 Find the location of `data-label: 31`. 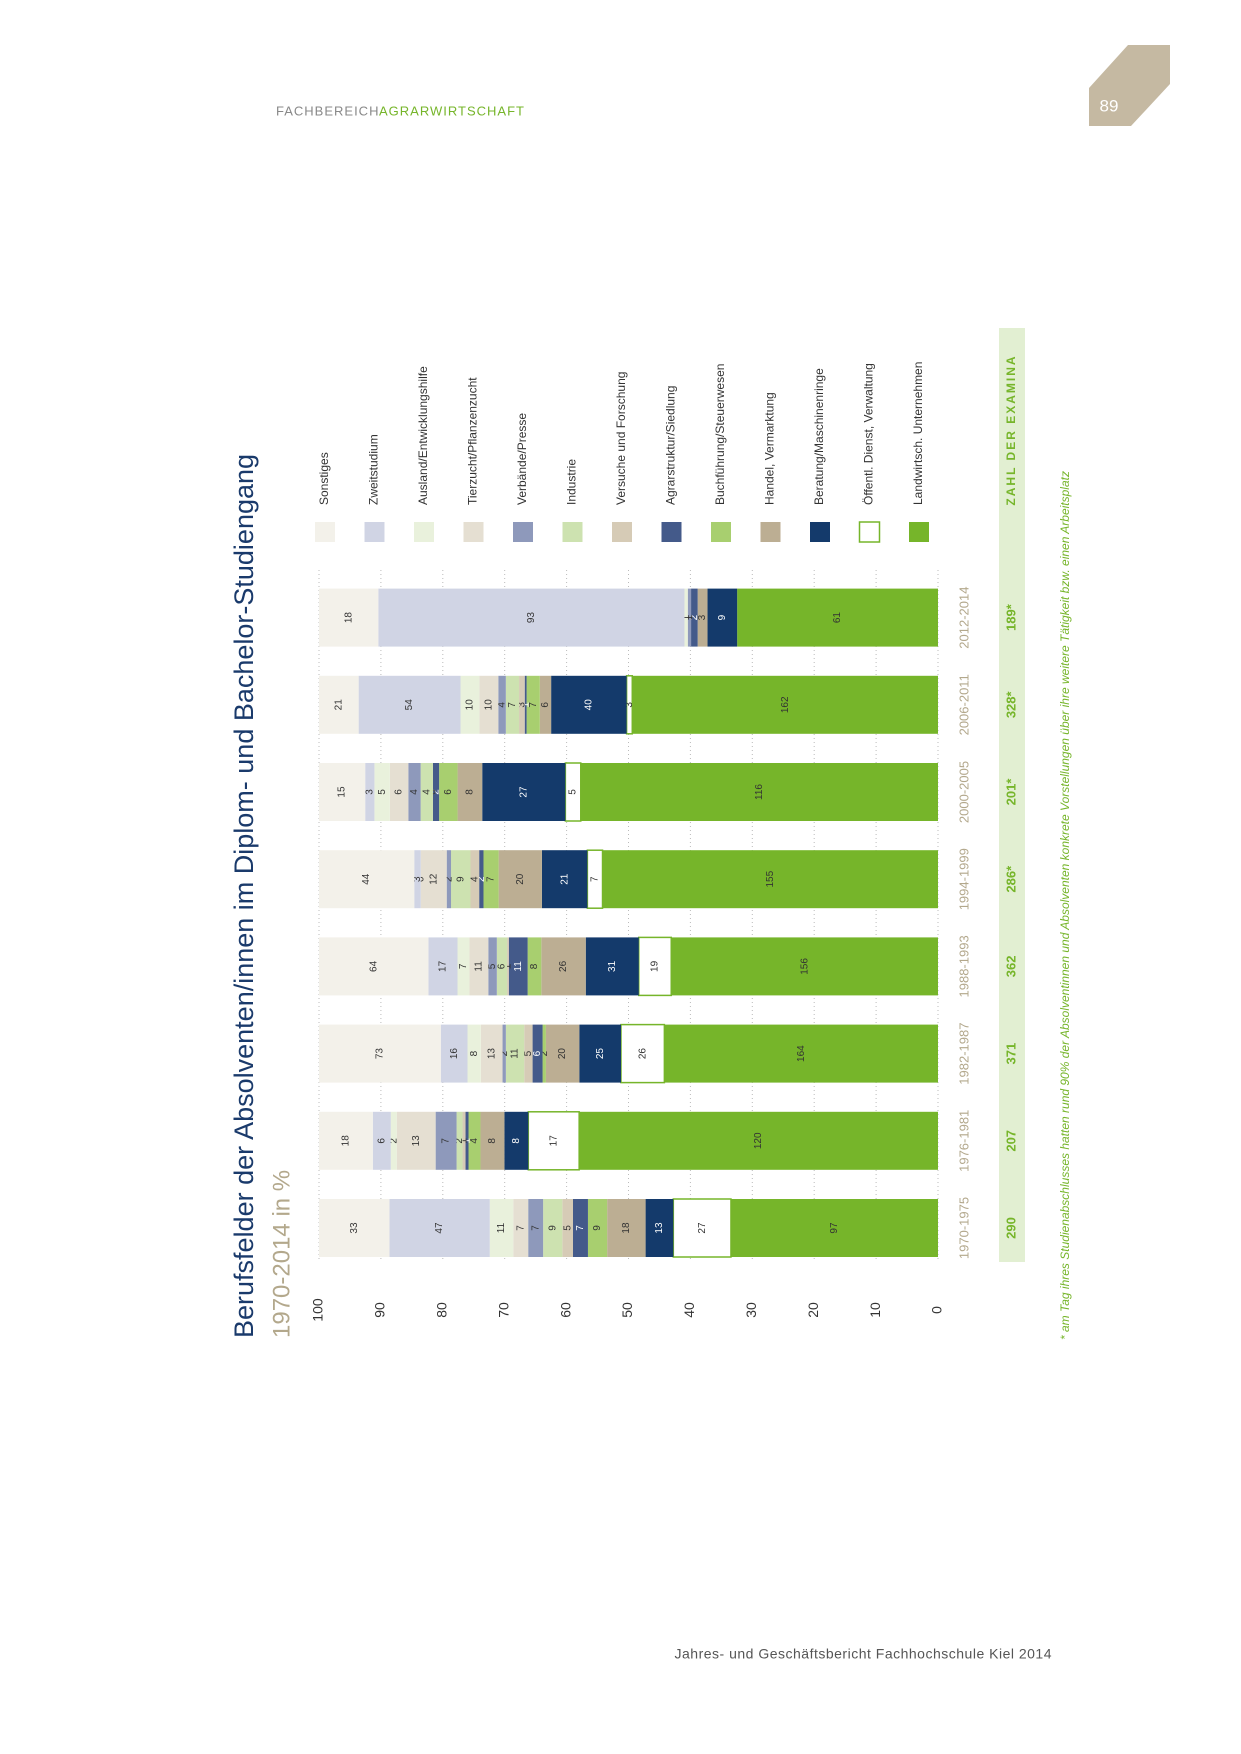

data-label: 31 is located at coordinates (612, 966).